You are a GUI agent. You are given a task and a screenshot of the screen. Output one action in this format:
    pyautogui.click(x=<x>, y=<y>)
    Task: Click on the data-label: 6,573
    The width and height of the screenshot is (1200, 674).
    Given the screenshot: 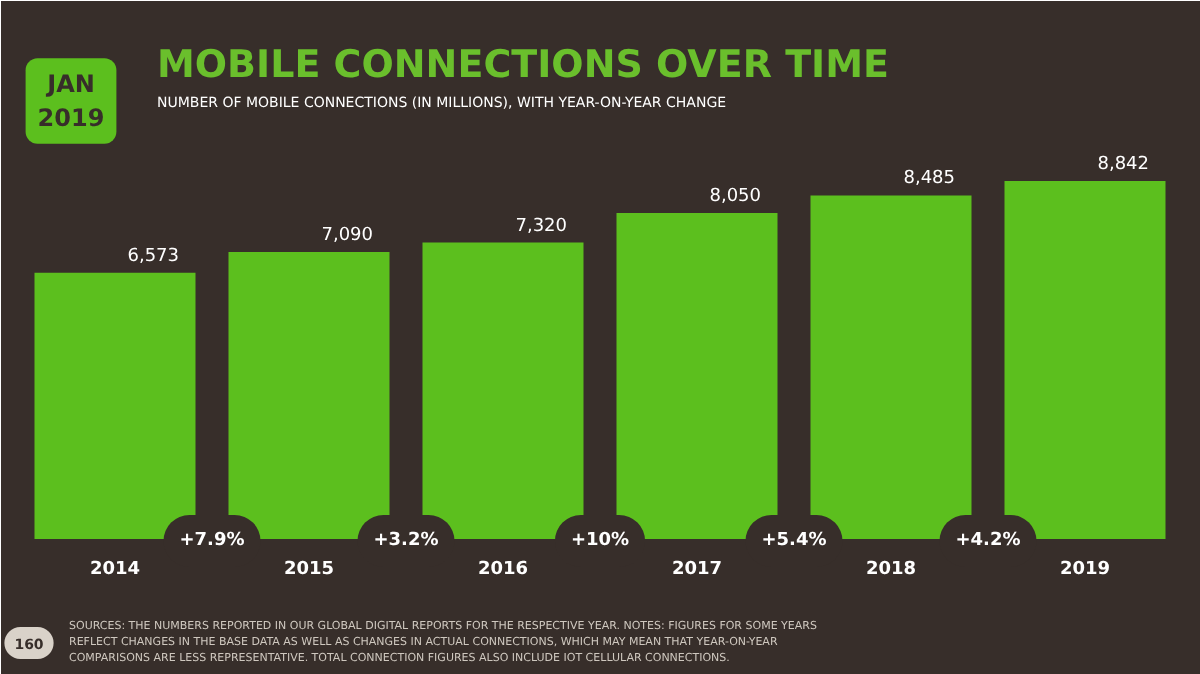 What is the action you would take?
    pyautogui.click(x=153, y=256)
    